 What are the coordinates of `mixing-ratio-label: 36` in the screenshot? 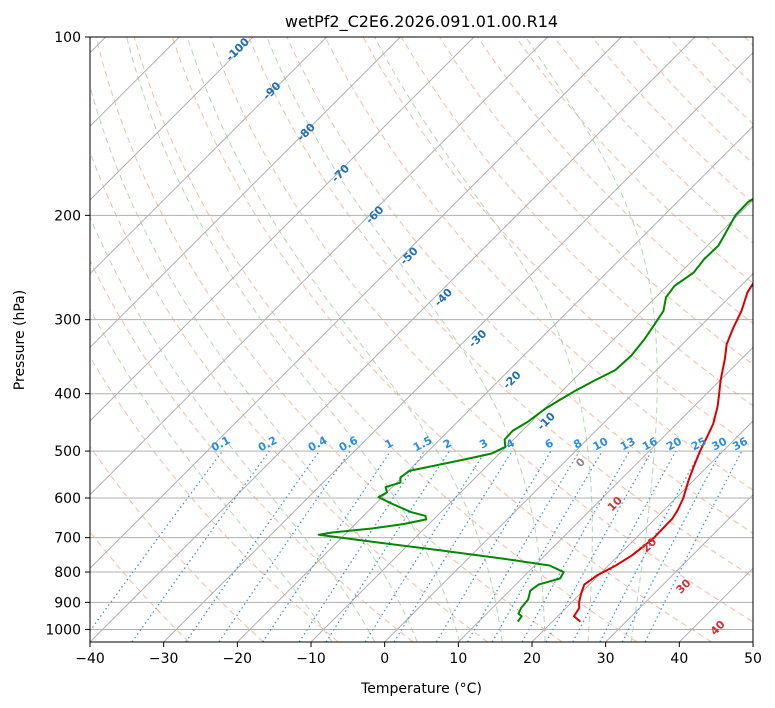 It's located at (740, 444).